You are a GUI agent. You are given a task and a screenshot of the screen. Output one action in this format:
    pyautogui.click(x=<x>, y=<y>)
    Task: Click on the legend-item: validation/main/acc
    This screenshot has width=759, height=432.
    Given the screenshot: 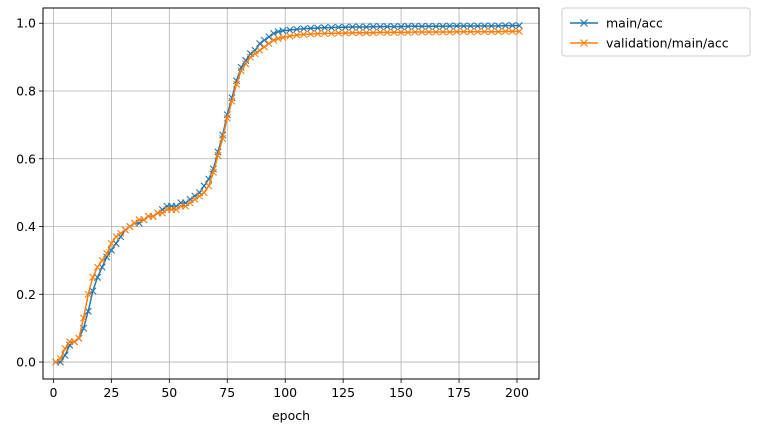 What is the action you would take?
    pyautogui.click(x=649, y=43)
    